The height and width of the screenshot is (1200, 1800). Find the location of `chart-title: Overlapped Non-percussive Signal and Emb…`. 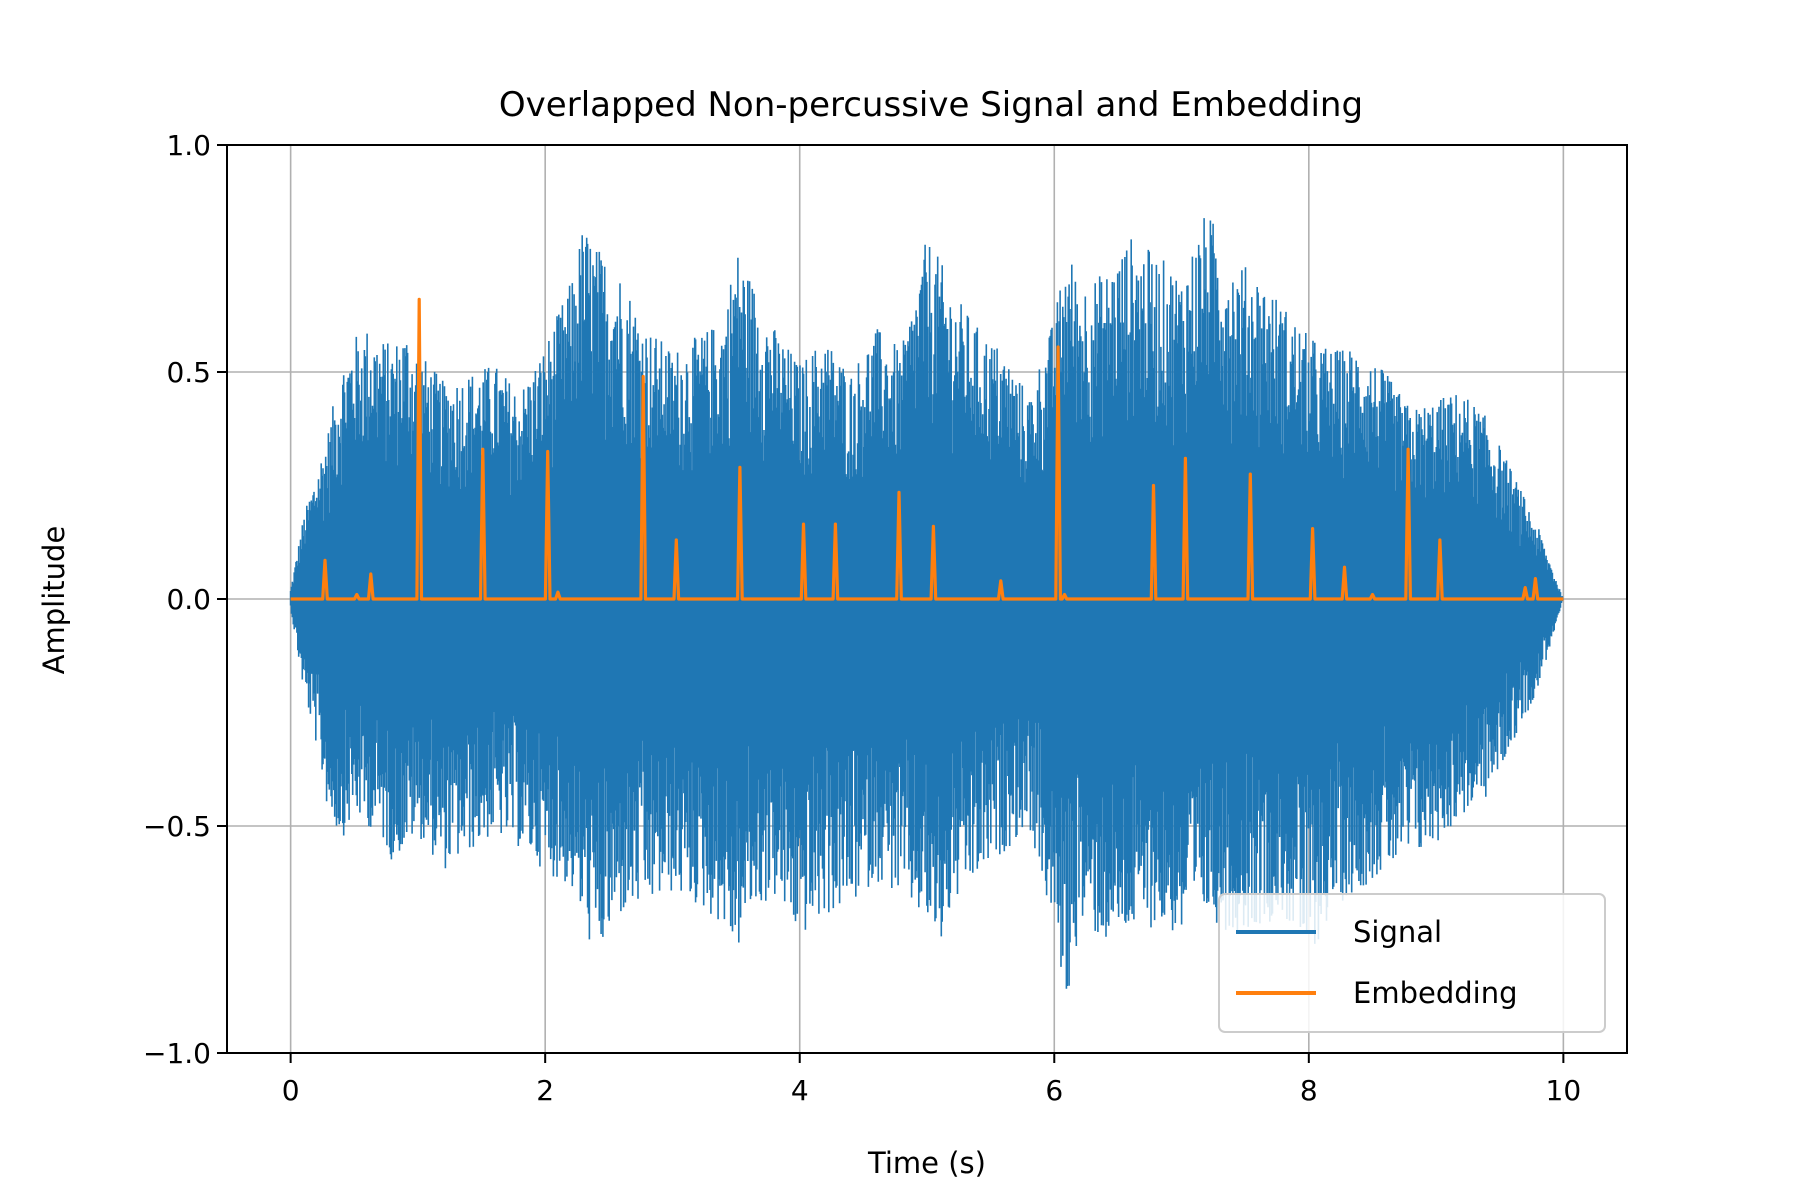

chart-title: Overlapped Non-percussive Signal and Emb… is located at coordinates (931, 105).